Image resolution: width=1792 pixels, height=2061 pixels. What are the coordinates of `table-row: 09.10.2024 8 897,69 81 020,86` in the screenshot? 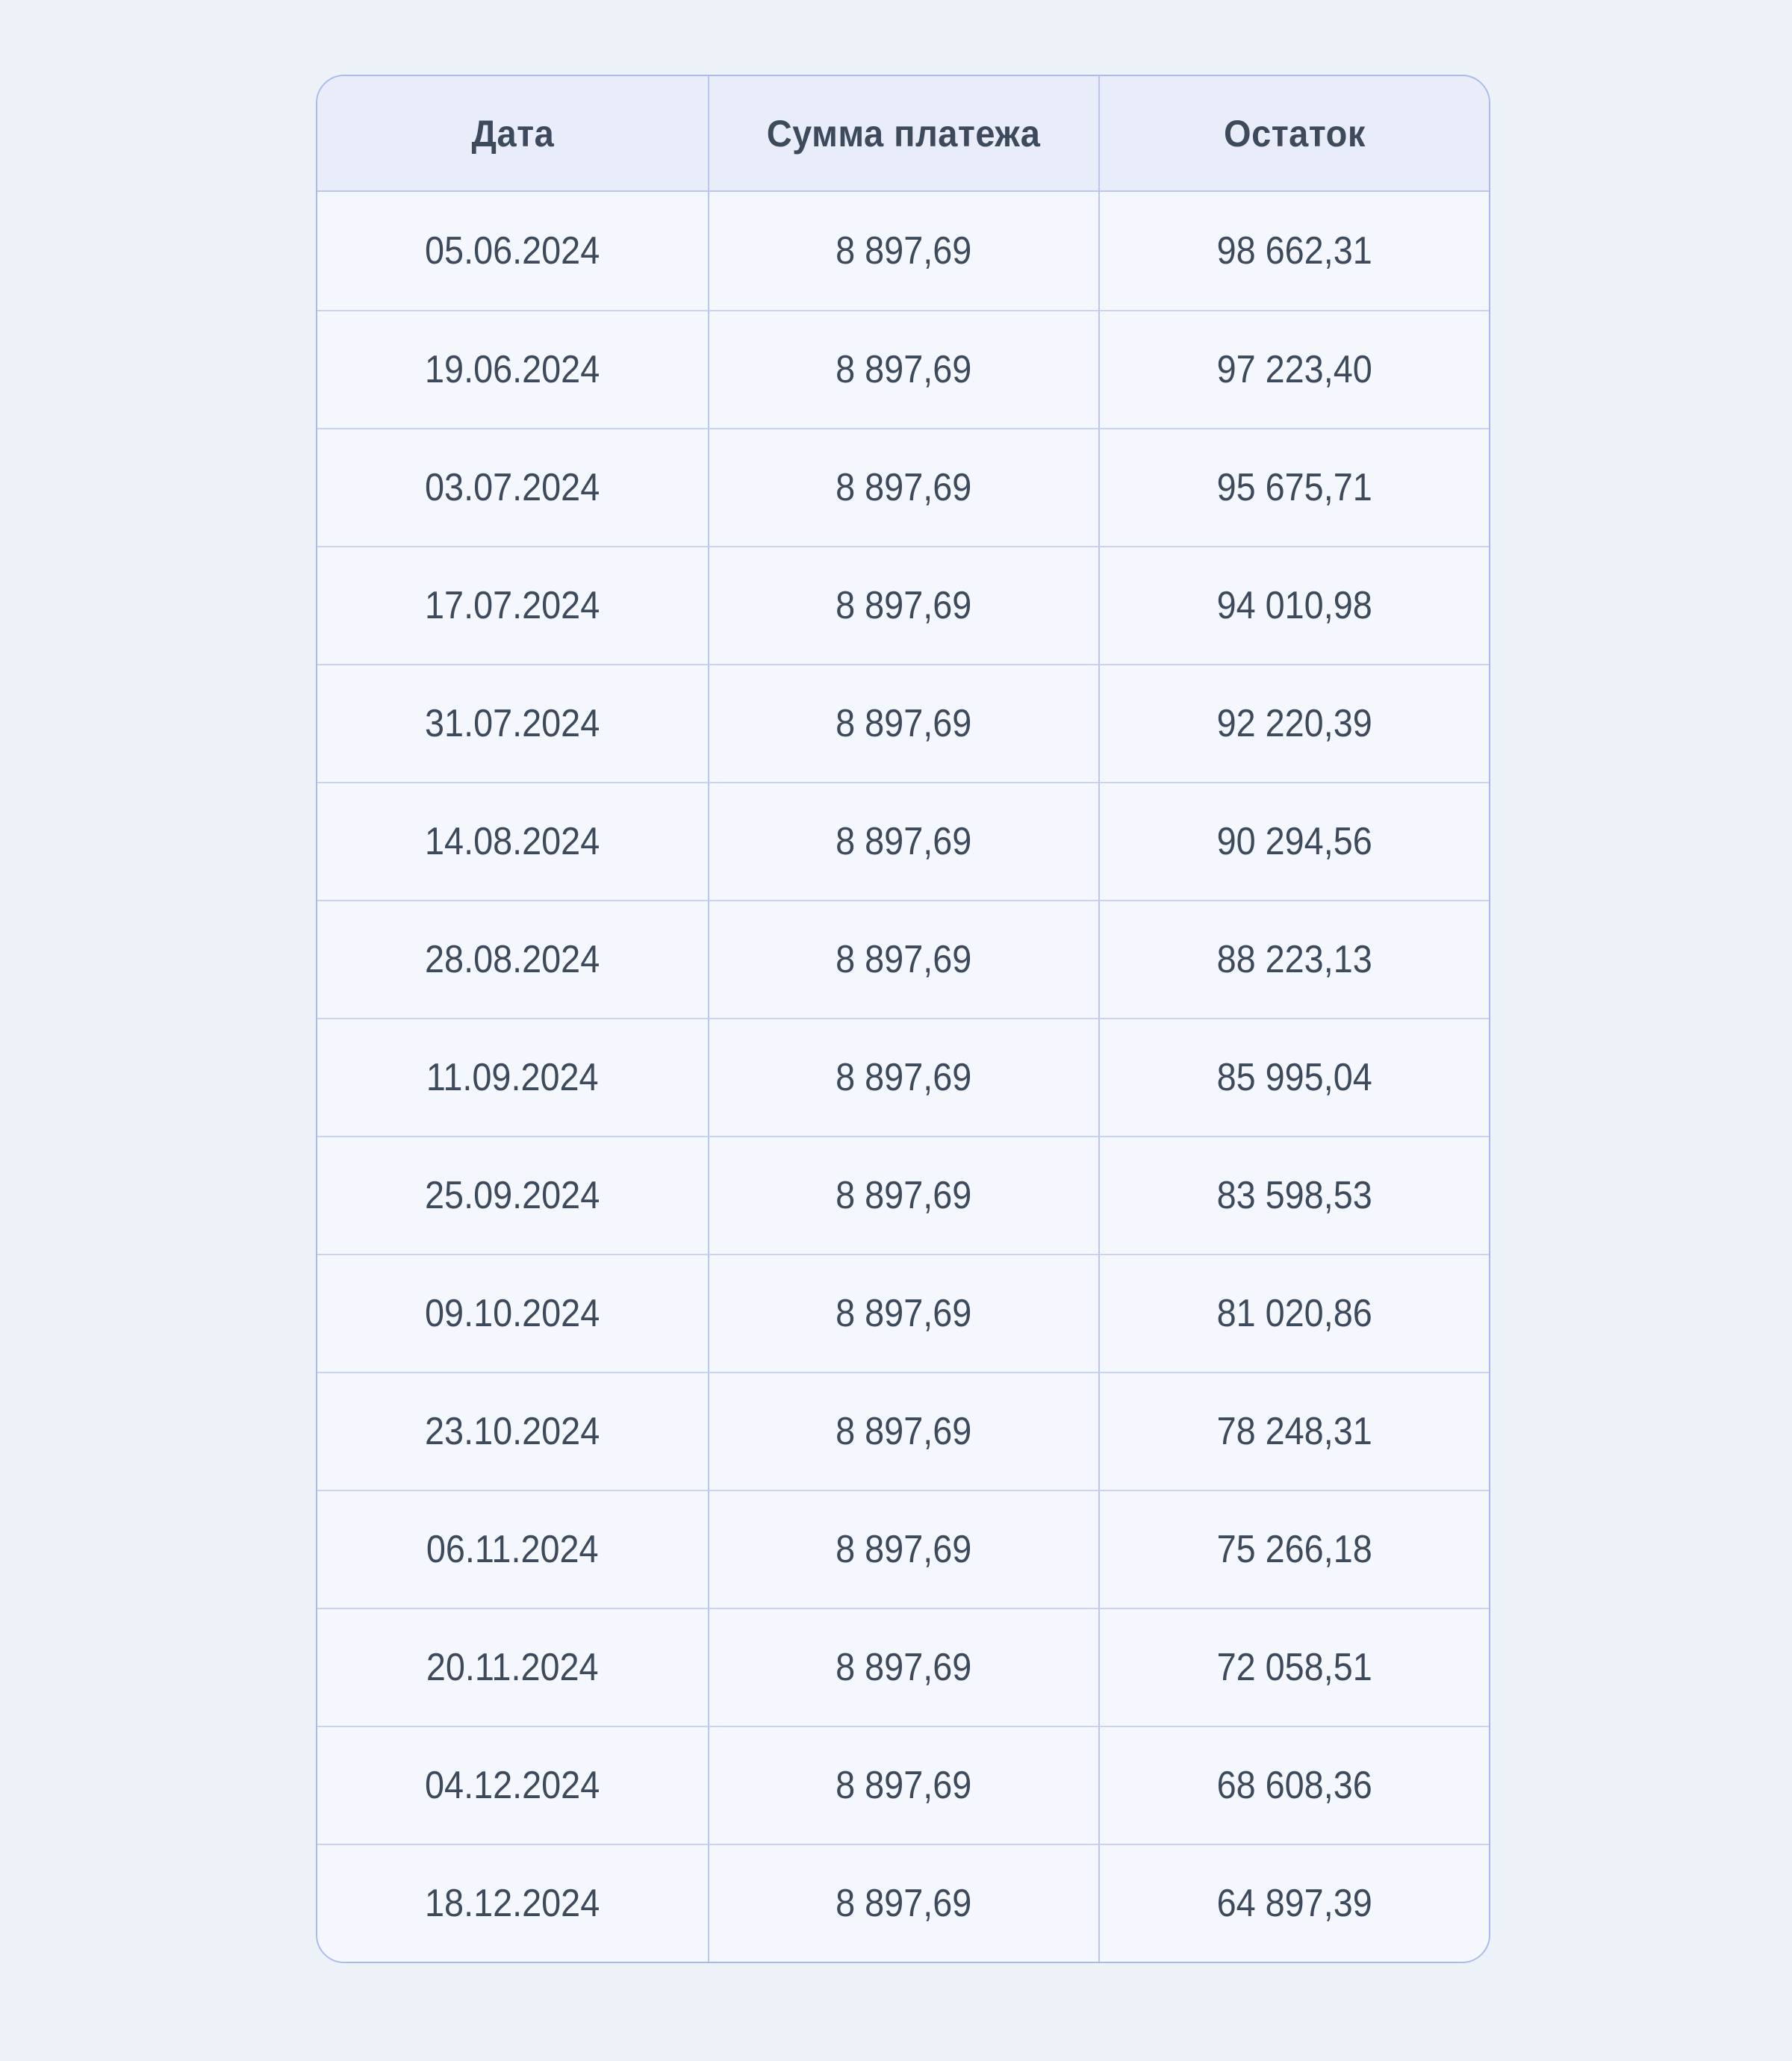 It's located at (903, 1313).